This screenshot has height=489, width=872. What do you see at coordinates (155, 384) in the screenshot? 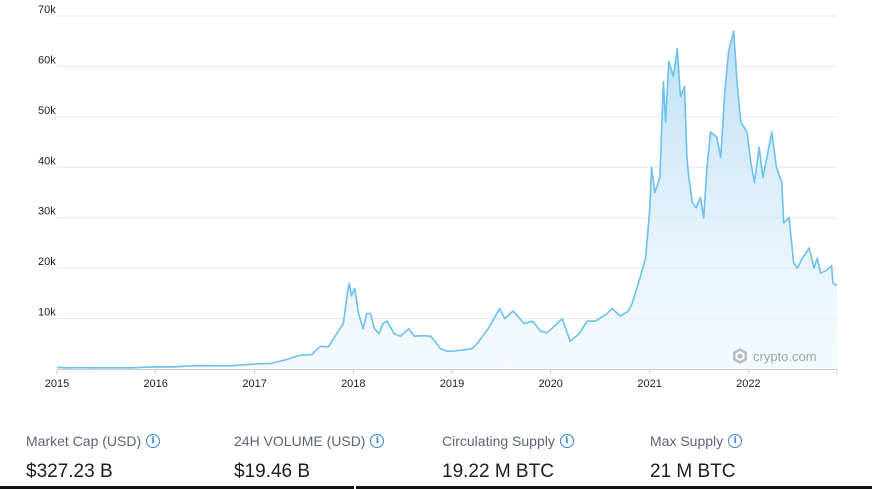
I see `x-tick-label: 2016` at bounding box center [155, 384].